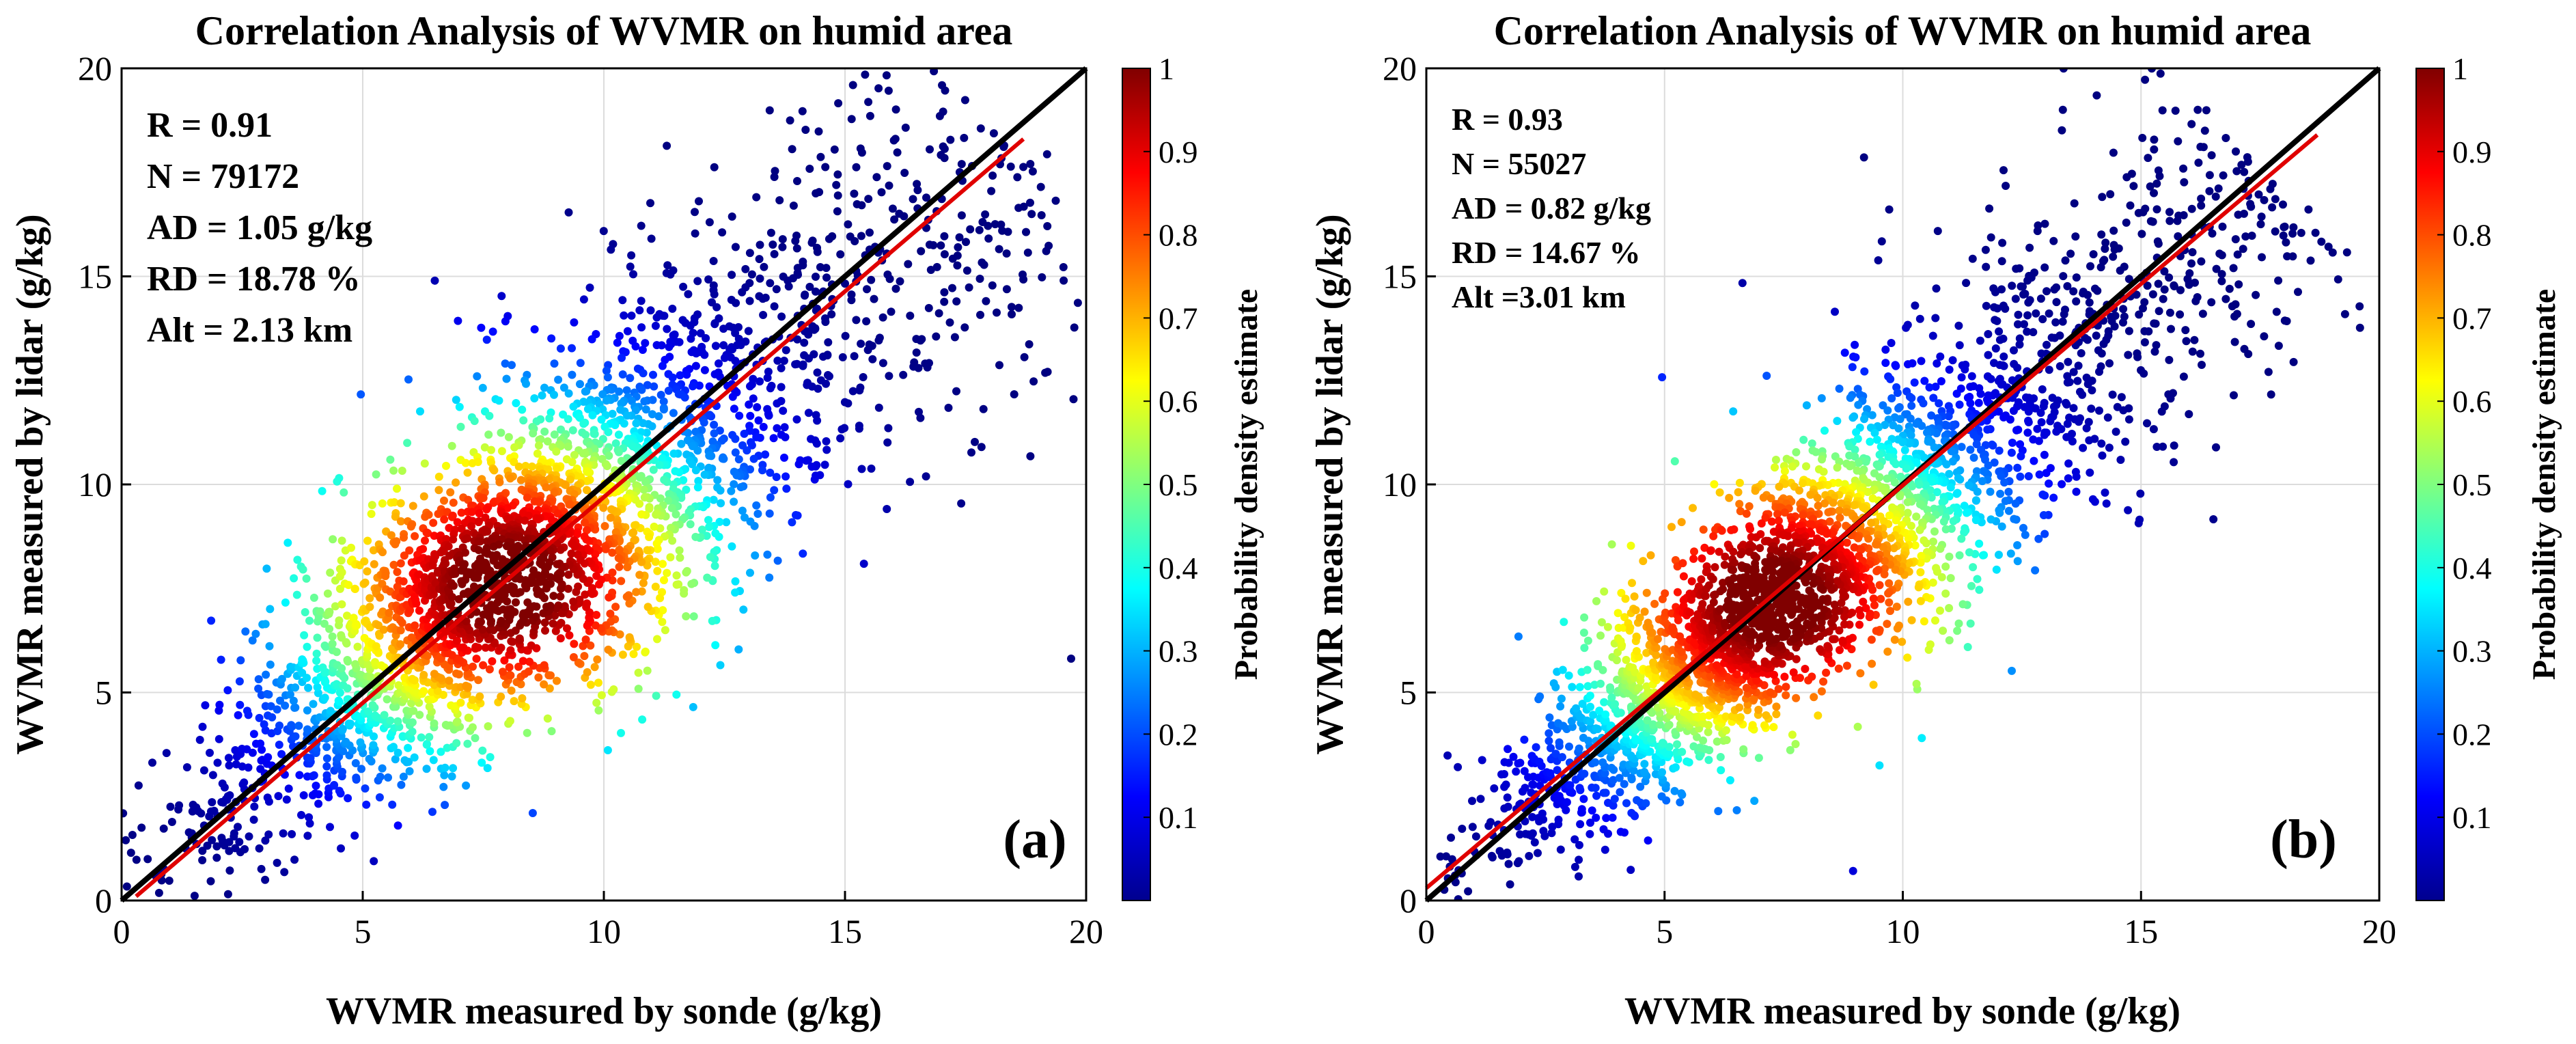  What do you see at coordinates (254, 279) in the screenshot?
I see `stat-rd: RD = 18.78 %` at bounding box center [254, 279].